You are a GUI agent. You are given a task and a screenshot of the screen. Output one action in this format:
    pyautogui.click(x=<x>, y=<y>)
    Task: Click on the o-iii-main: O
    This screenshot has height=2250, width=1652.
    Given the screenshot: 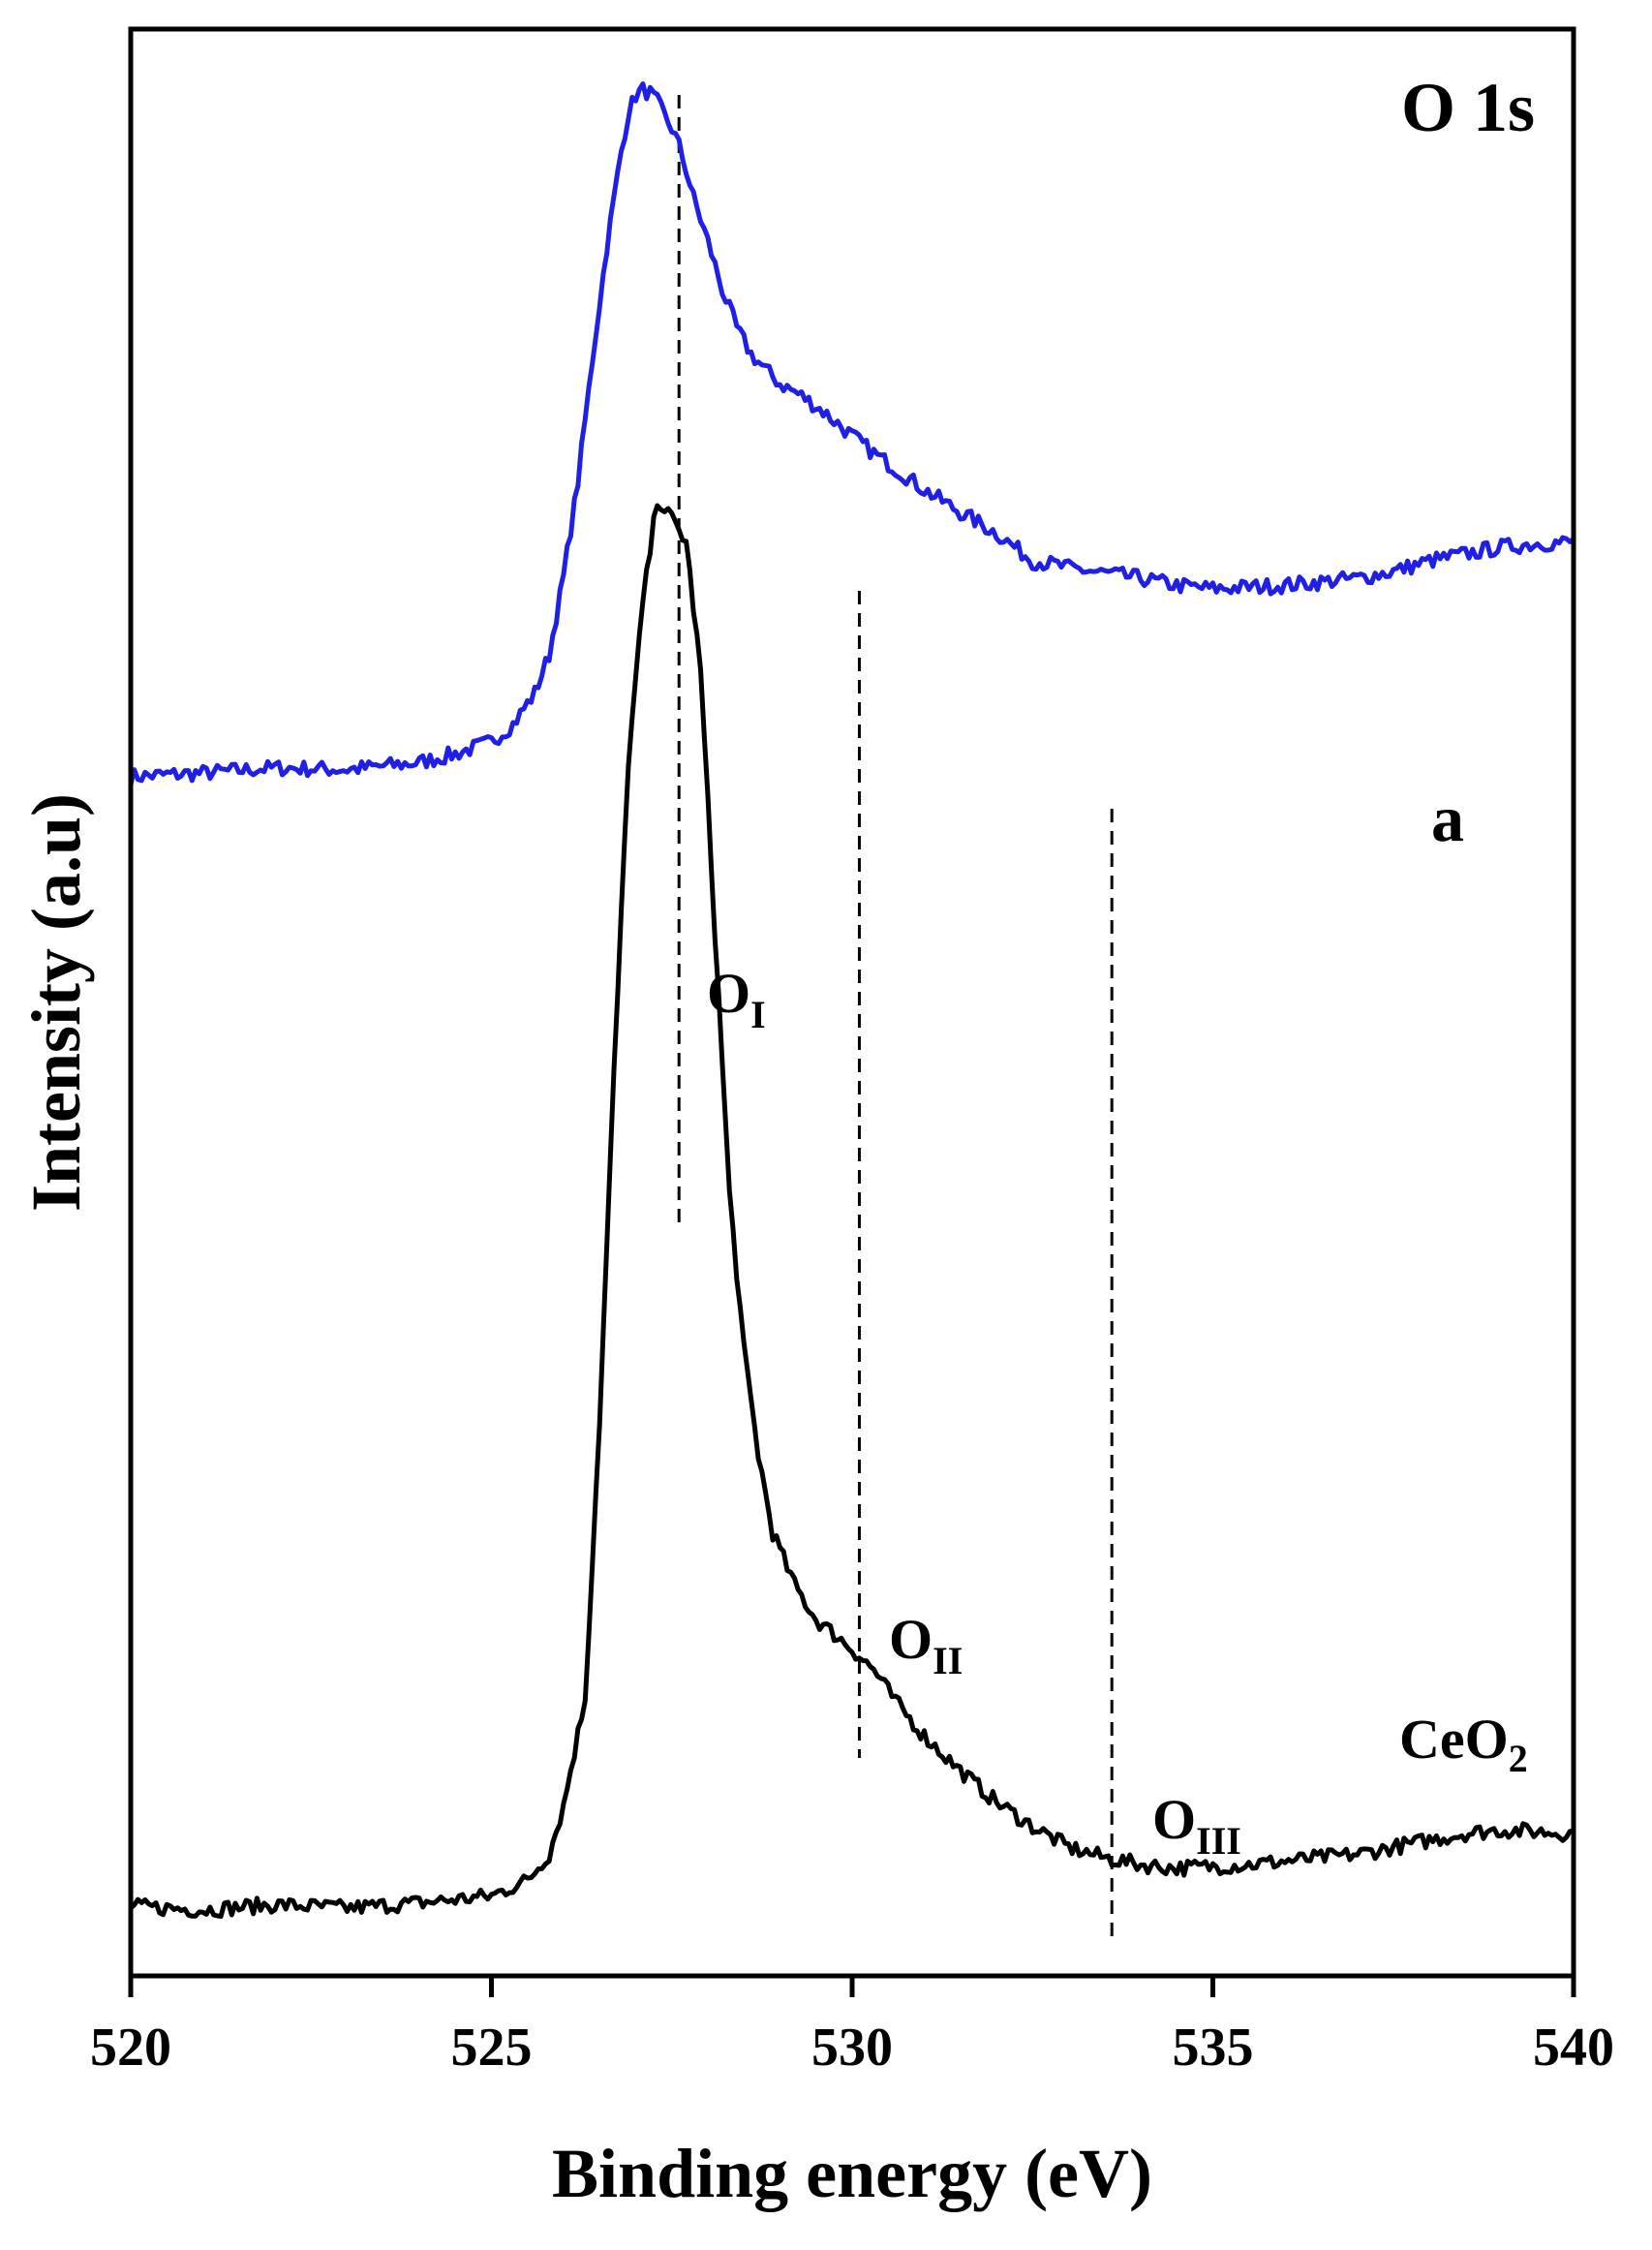 What is the action you would take?
    pyautogui.click(x=1174, y=1819)
    